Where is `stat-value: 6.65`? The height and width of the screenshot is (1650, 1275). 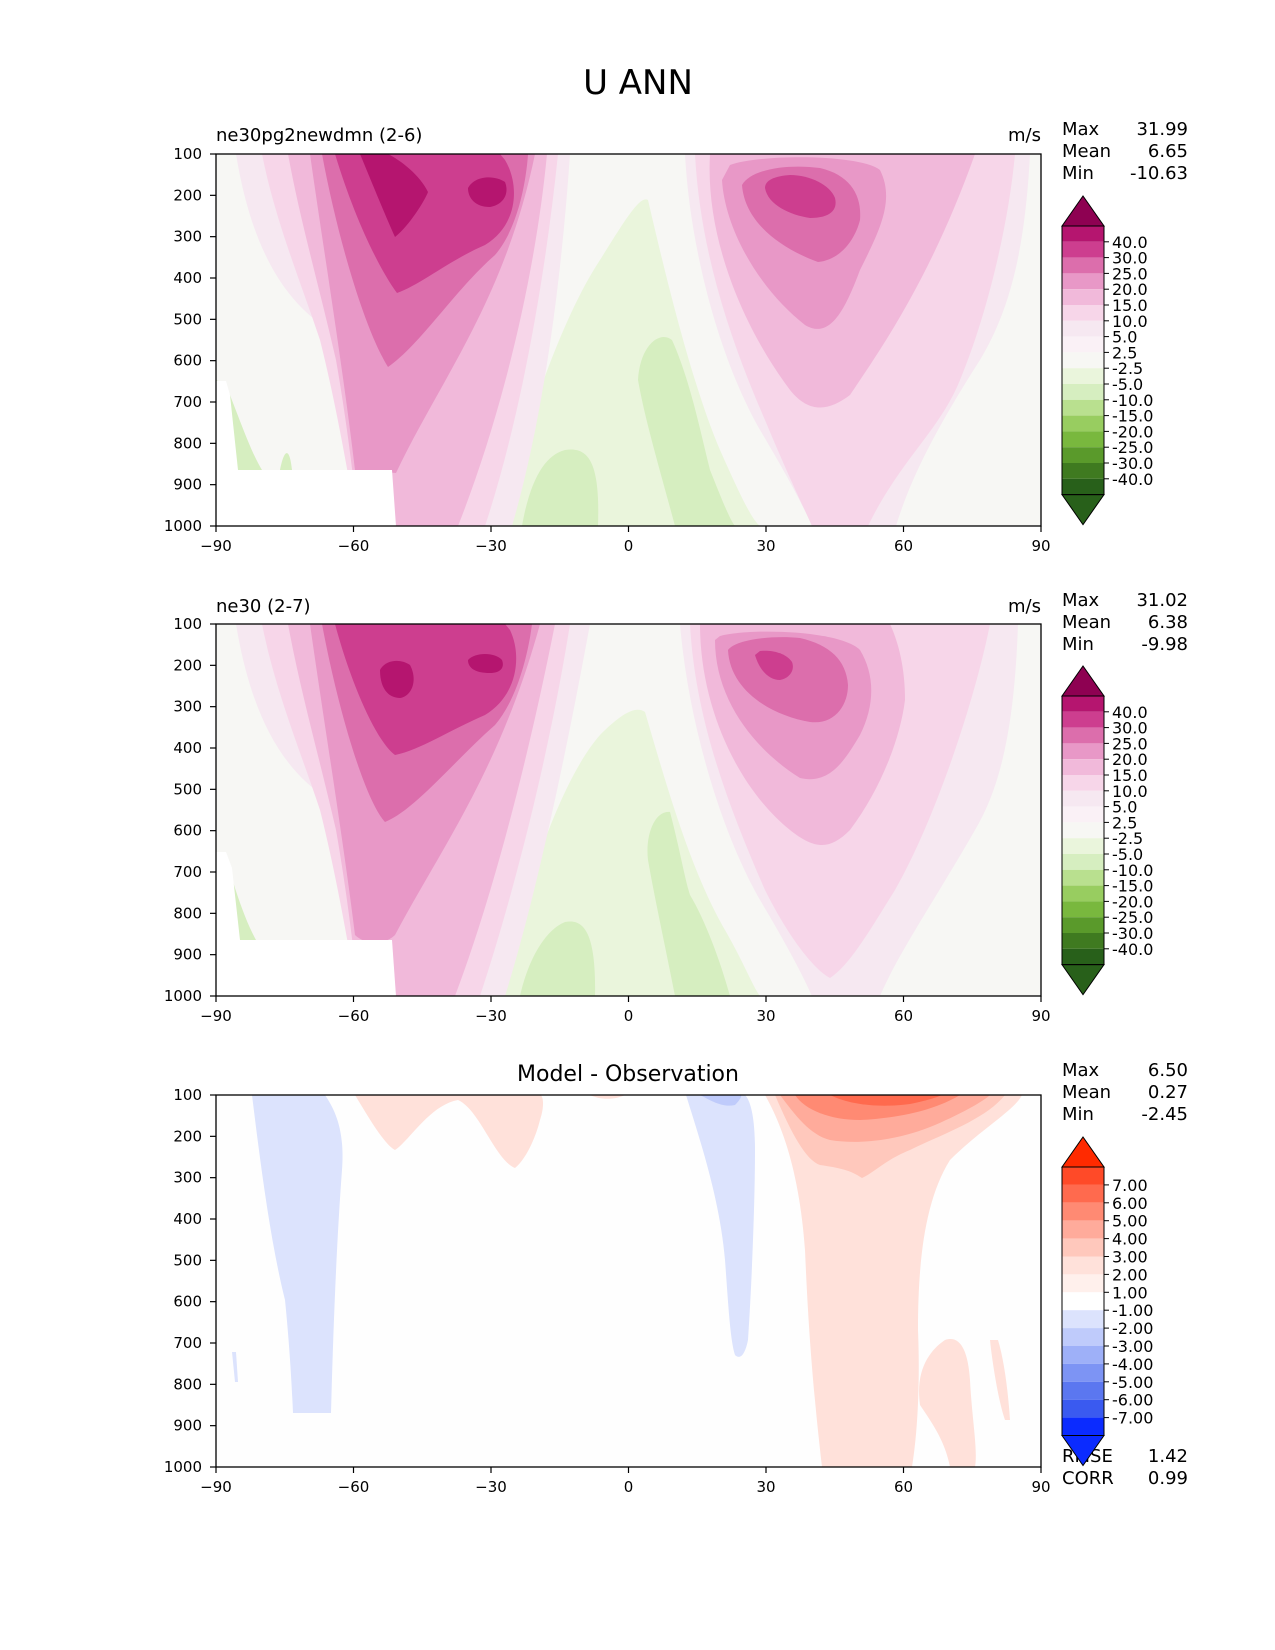
stat-value: 6.65 is located at coordinates (1168, 151).